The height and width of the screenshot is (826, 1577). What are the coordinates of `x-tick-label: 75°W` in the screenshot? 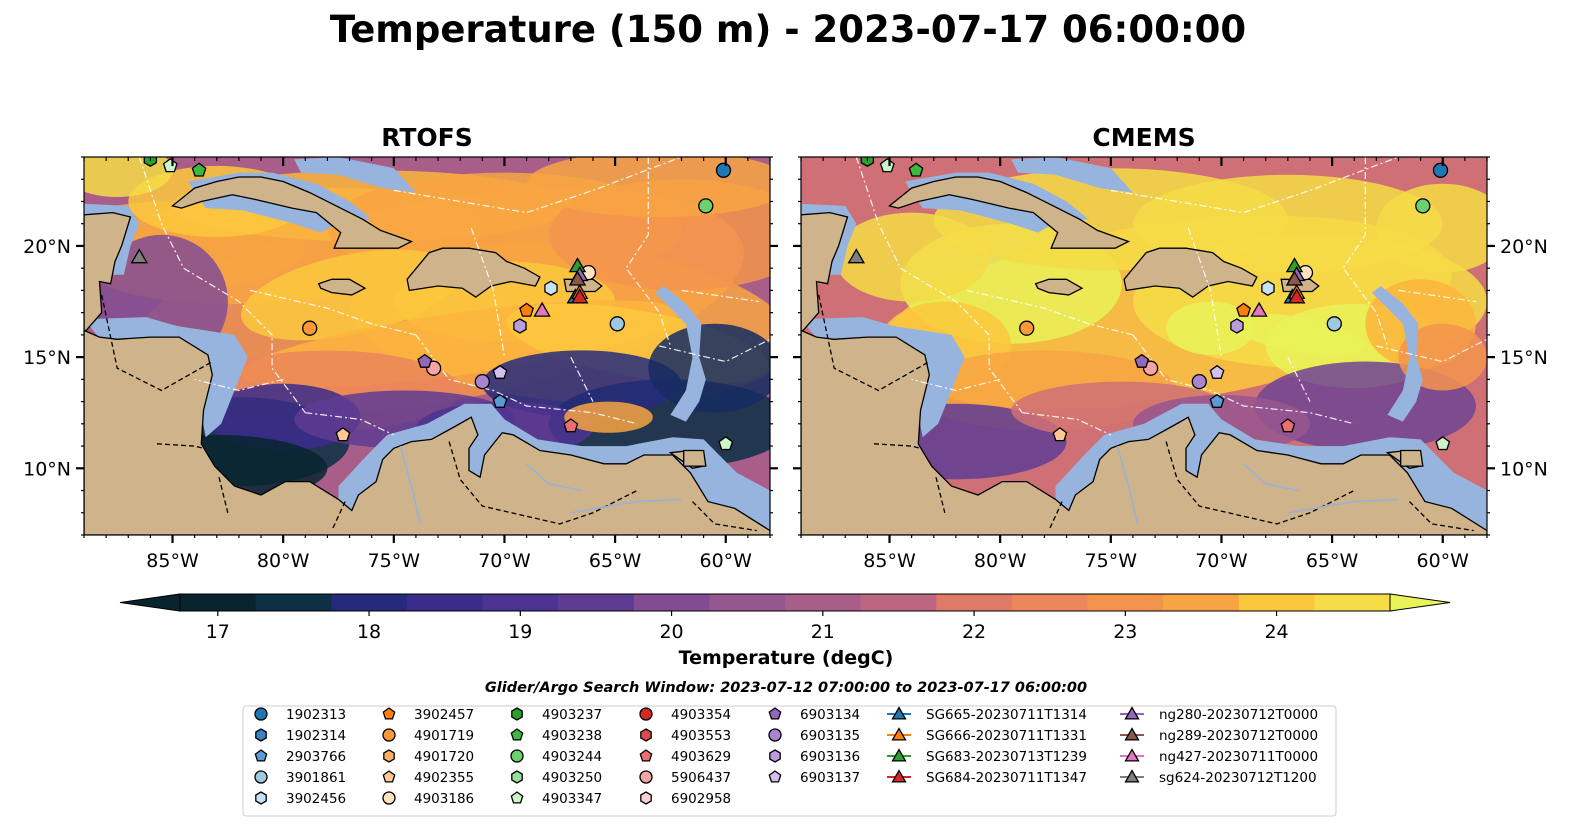 It's located at (1111, 561).